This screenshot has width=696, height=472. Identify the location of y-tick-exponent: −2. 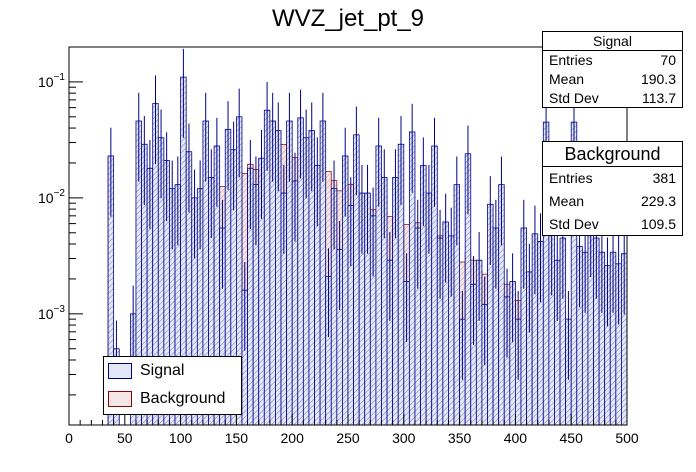
(60, 193).